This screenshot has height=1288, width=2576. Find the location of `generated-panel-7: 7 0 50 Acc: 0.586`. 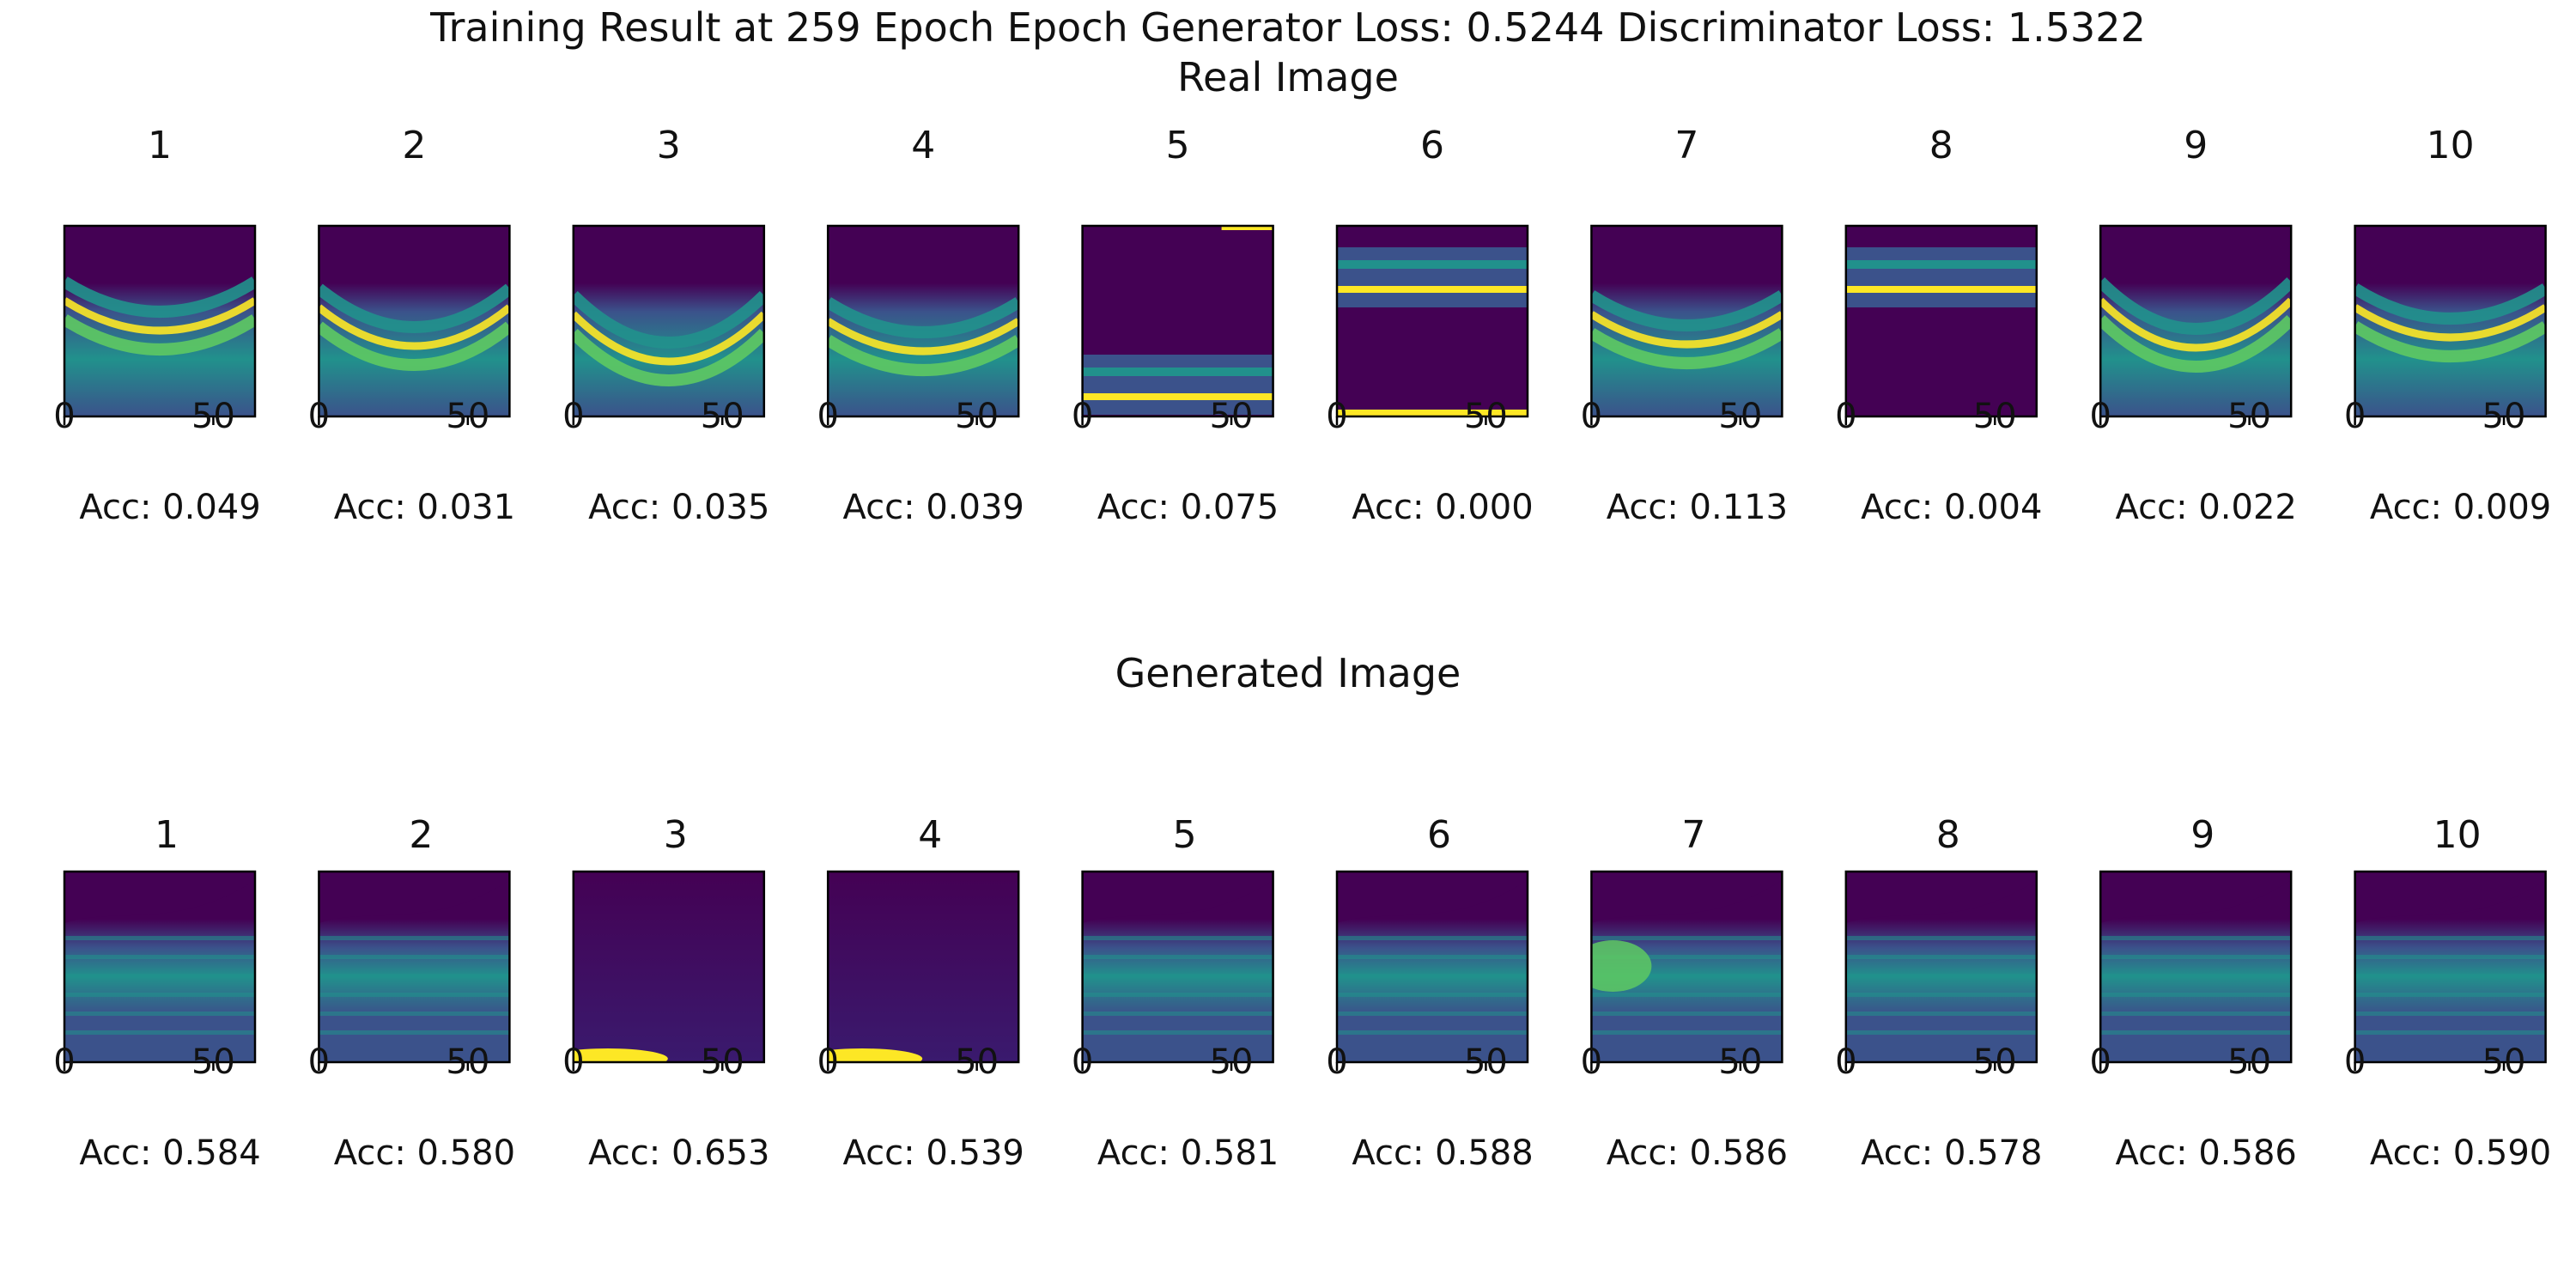

generated-panel-7: 7 0 50 Acc: 0.586 is located at coordinates (1685, 993).